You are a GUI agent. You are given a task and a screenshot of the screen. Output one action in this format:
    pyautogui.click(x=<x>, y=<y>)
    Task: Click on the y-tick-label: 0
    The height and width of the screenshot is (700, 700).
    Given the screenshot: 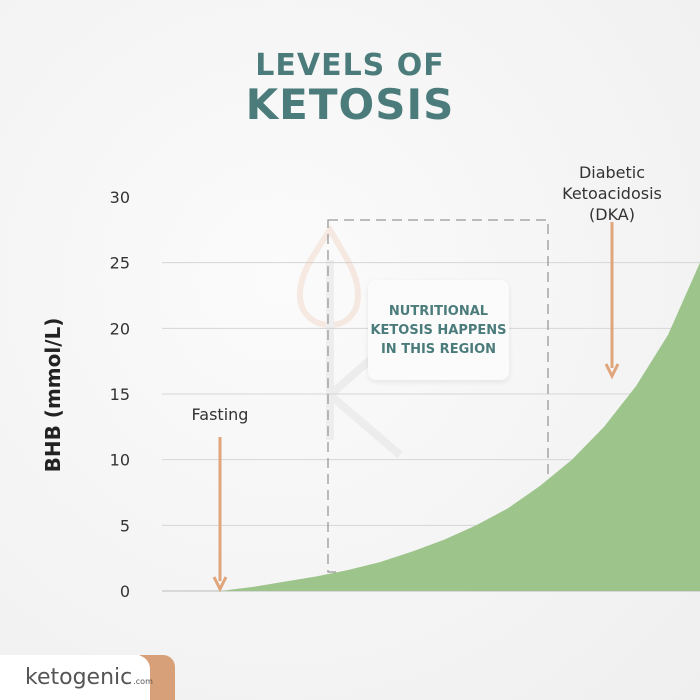 What is the action you would take?
    pyautogui.click(x=125, y=591)
    